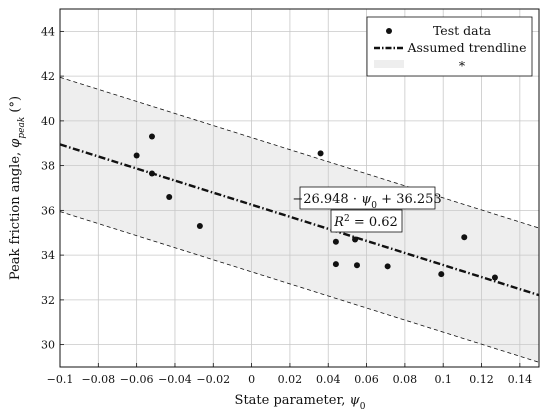  Describe the element at coordinates (251, 379) in the screenshot. I see `x-tick-label: 0` at that location.